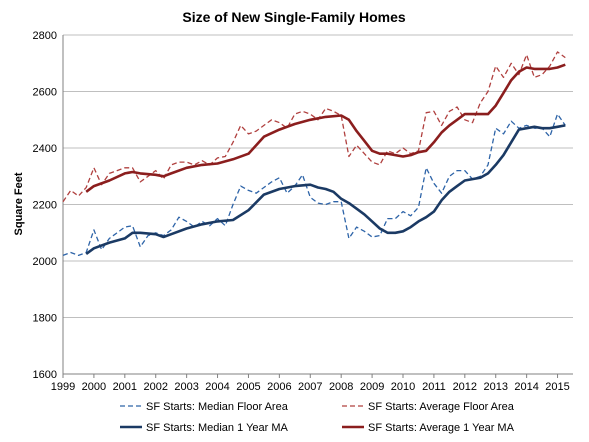  What do you see at coordinates (441, 407) in the screenshot?
I see `legend-label: SF Starts: Average Floor Area` at bounding box center [441, 407].